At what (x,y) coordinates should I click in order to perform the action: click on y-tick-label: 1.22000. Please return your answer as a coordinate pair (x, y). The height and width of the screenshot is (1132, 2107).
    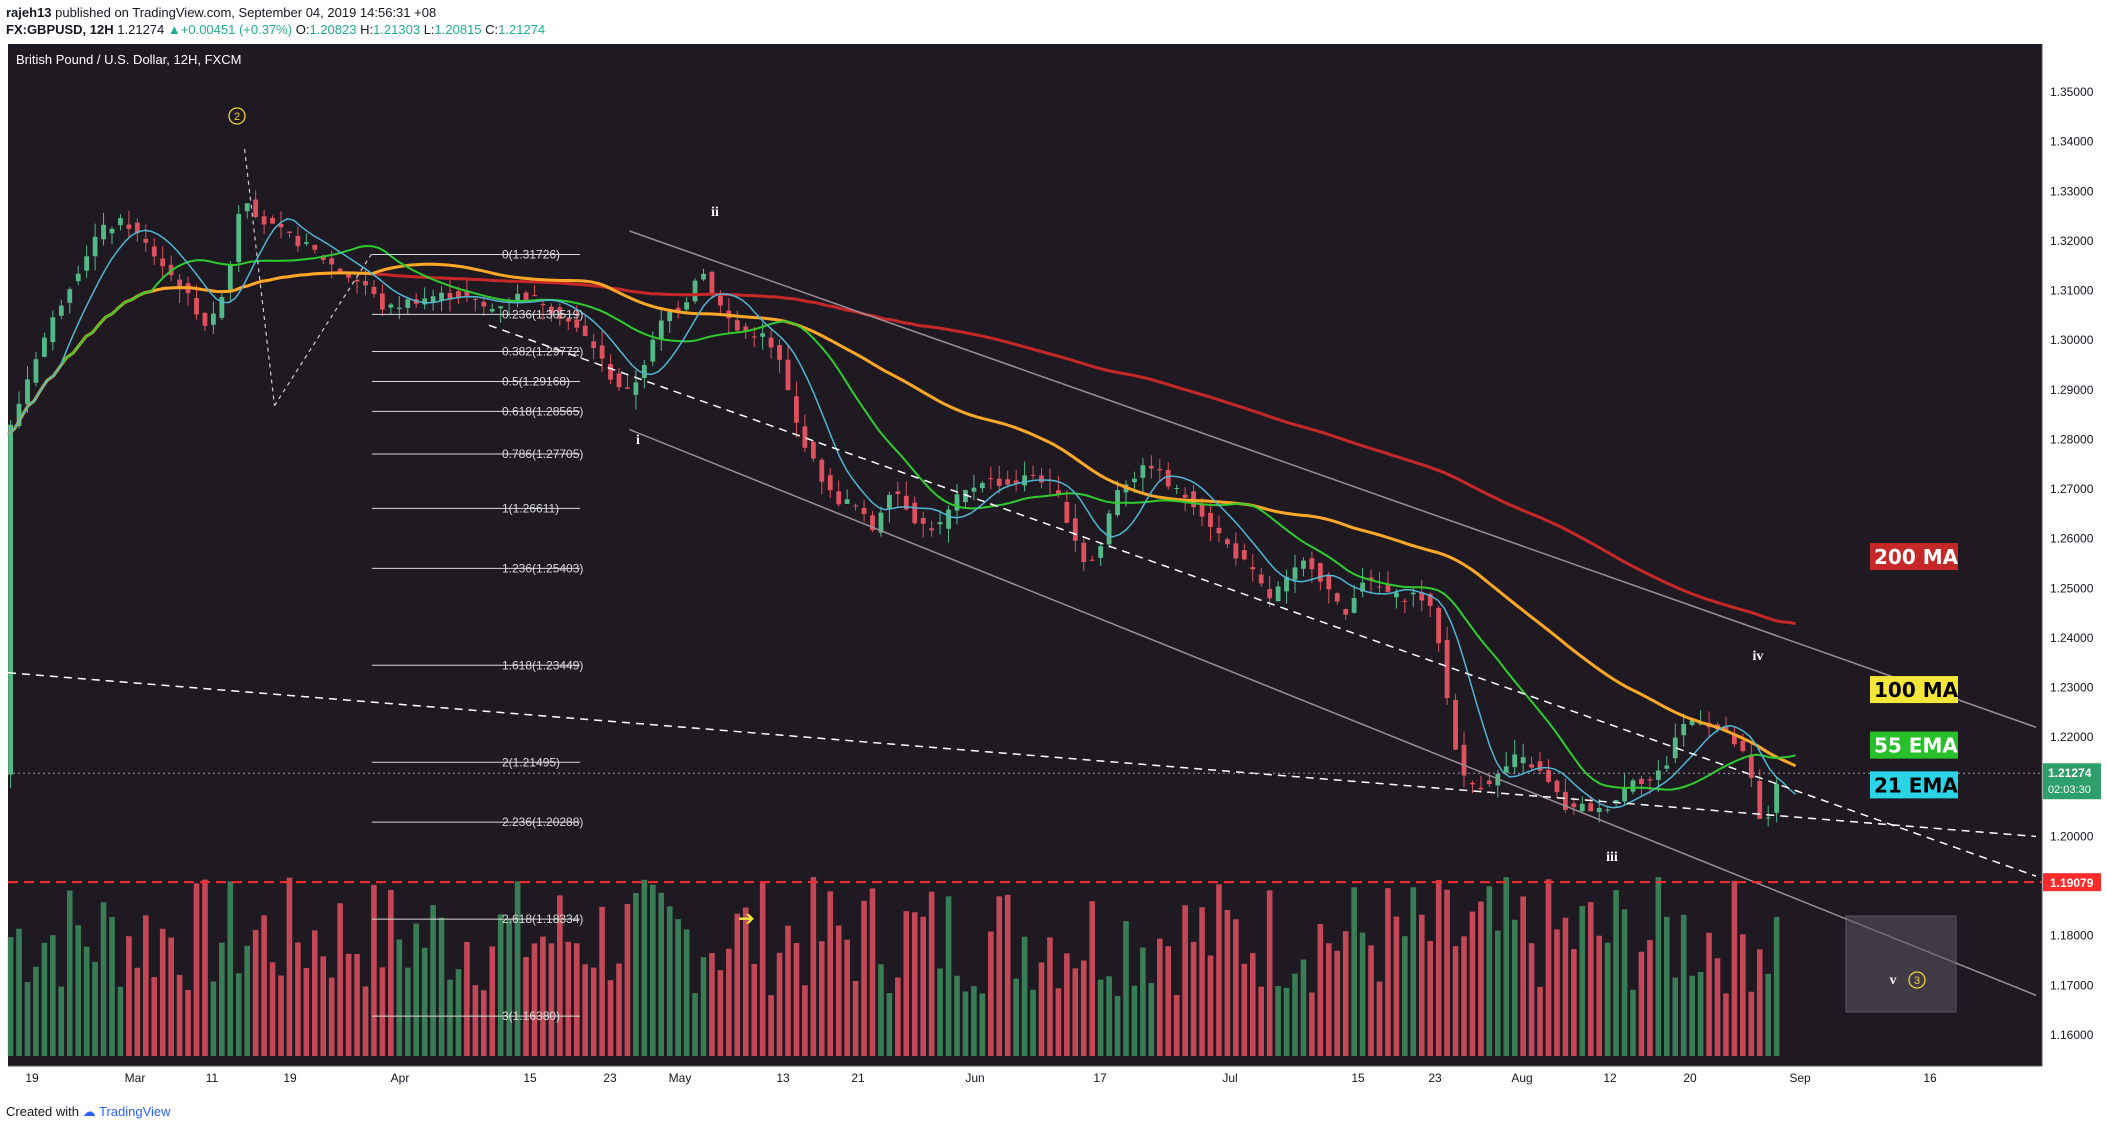
    Looking at the image, I should click on (2072, 737).